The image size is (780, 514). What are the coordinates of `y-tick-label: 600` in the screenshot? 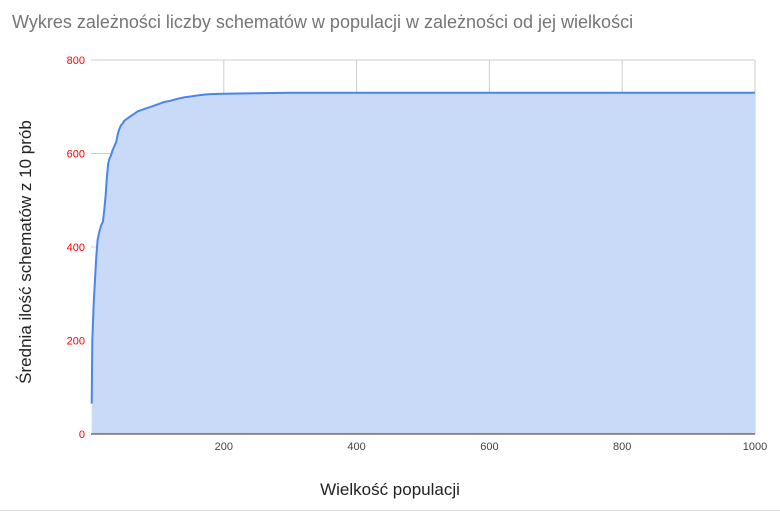 It's located at (76, 155).